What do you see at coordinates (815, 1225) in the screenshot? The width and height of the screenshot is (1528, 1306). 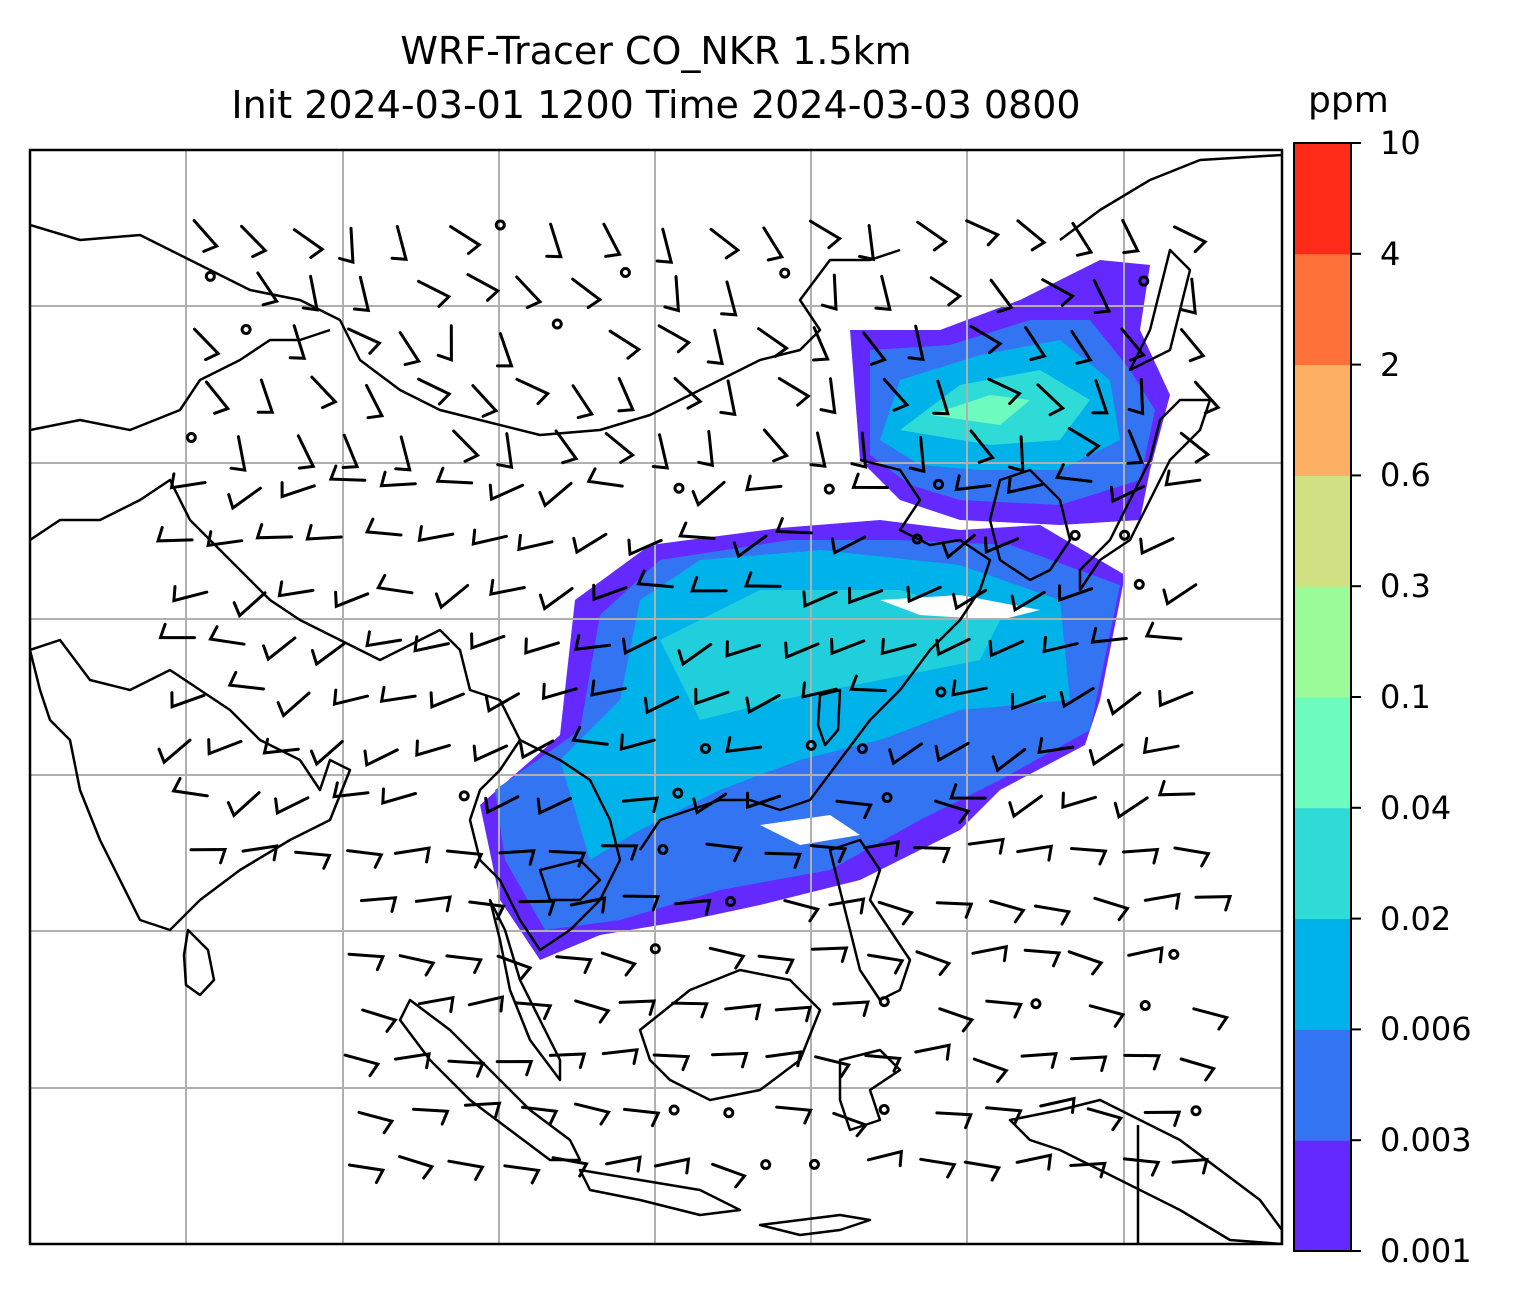 I see `coastline-timor` at bounding box center [815, 1225].